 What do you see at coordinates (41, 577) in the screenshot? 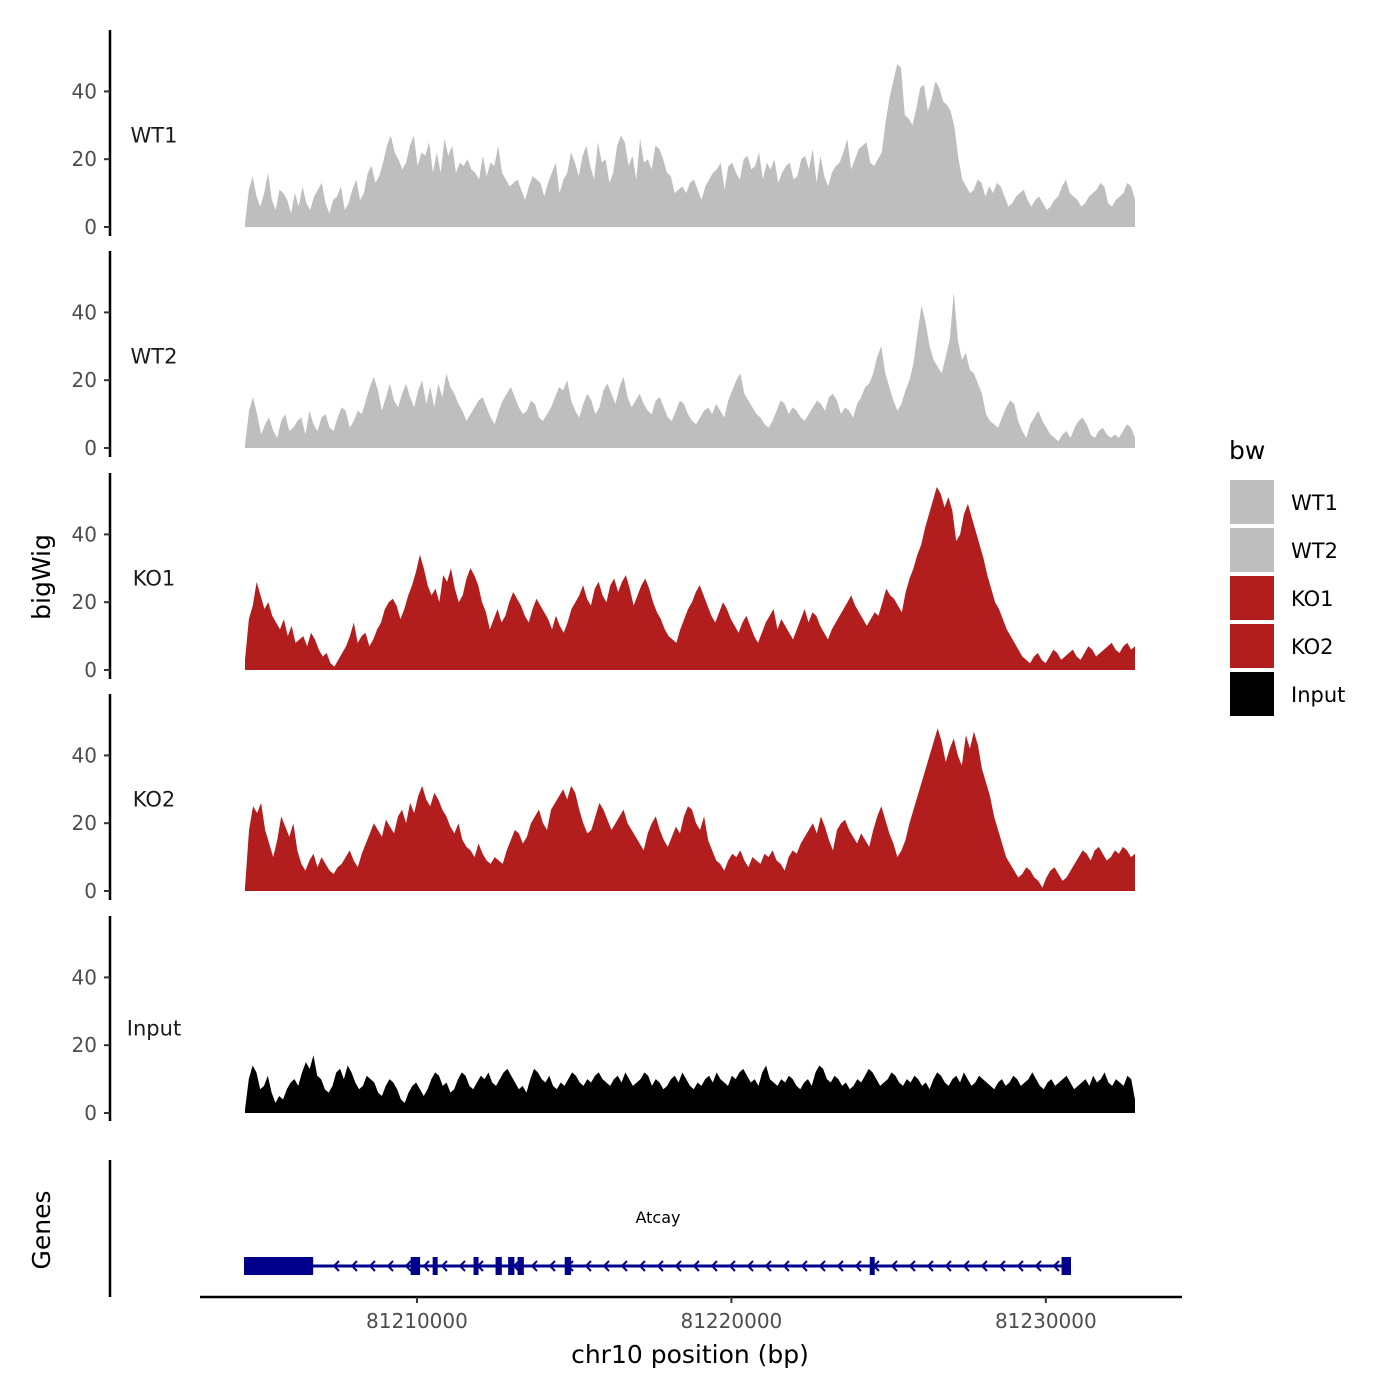
I see `y-axis-title: bigWig` at bounding box center [41, 577].